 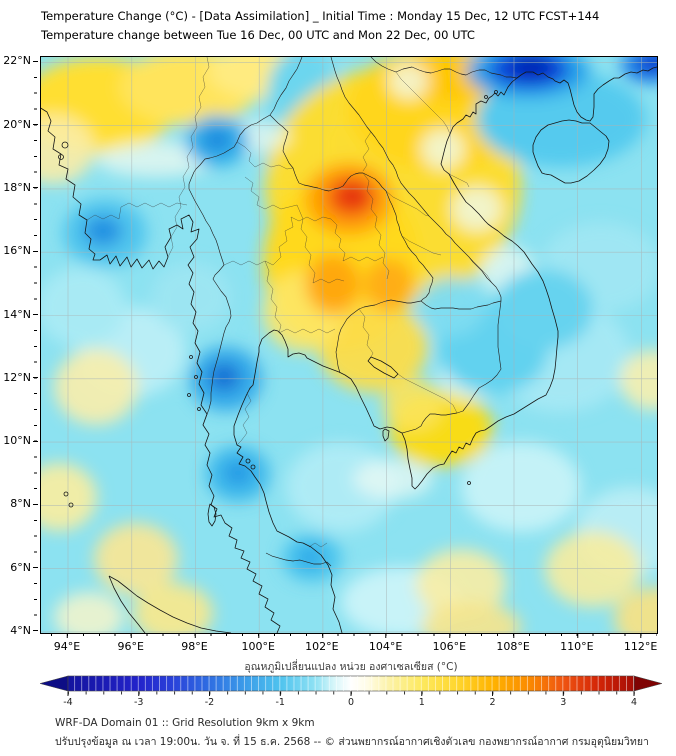 I want to click on latitude-axis: 22°N 20°N 18°N 16°N 14°N 12°N 10°N 8°N 6°N 4°N, so click(x=19, y=345).